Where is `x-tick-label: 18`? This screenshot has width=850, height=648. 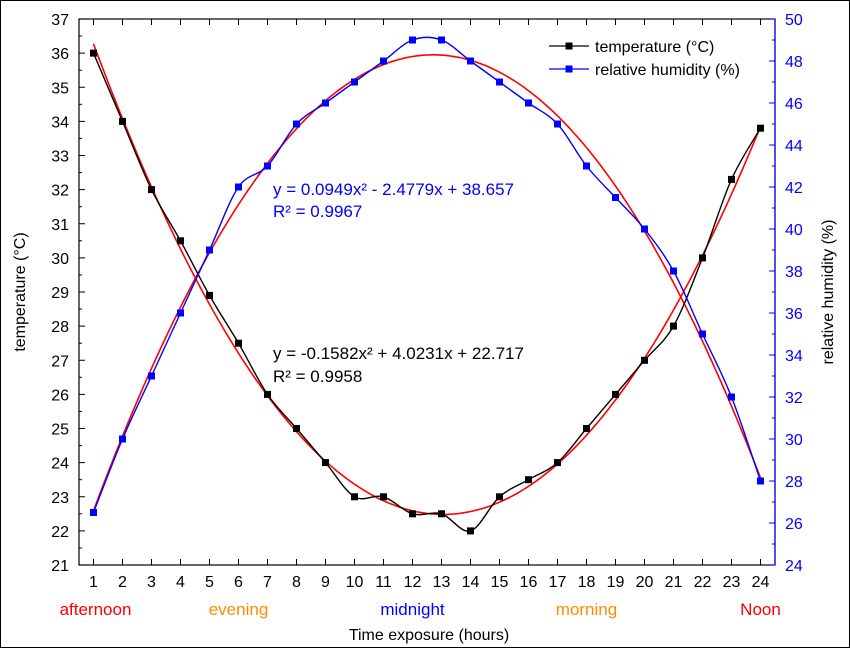 x-tick-label: 18 is located at coordinates (587, 582).